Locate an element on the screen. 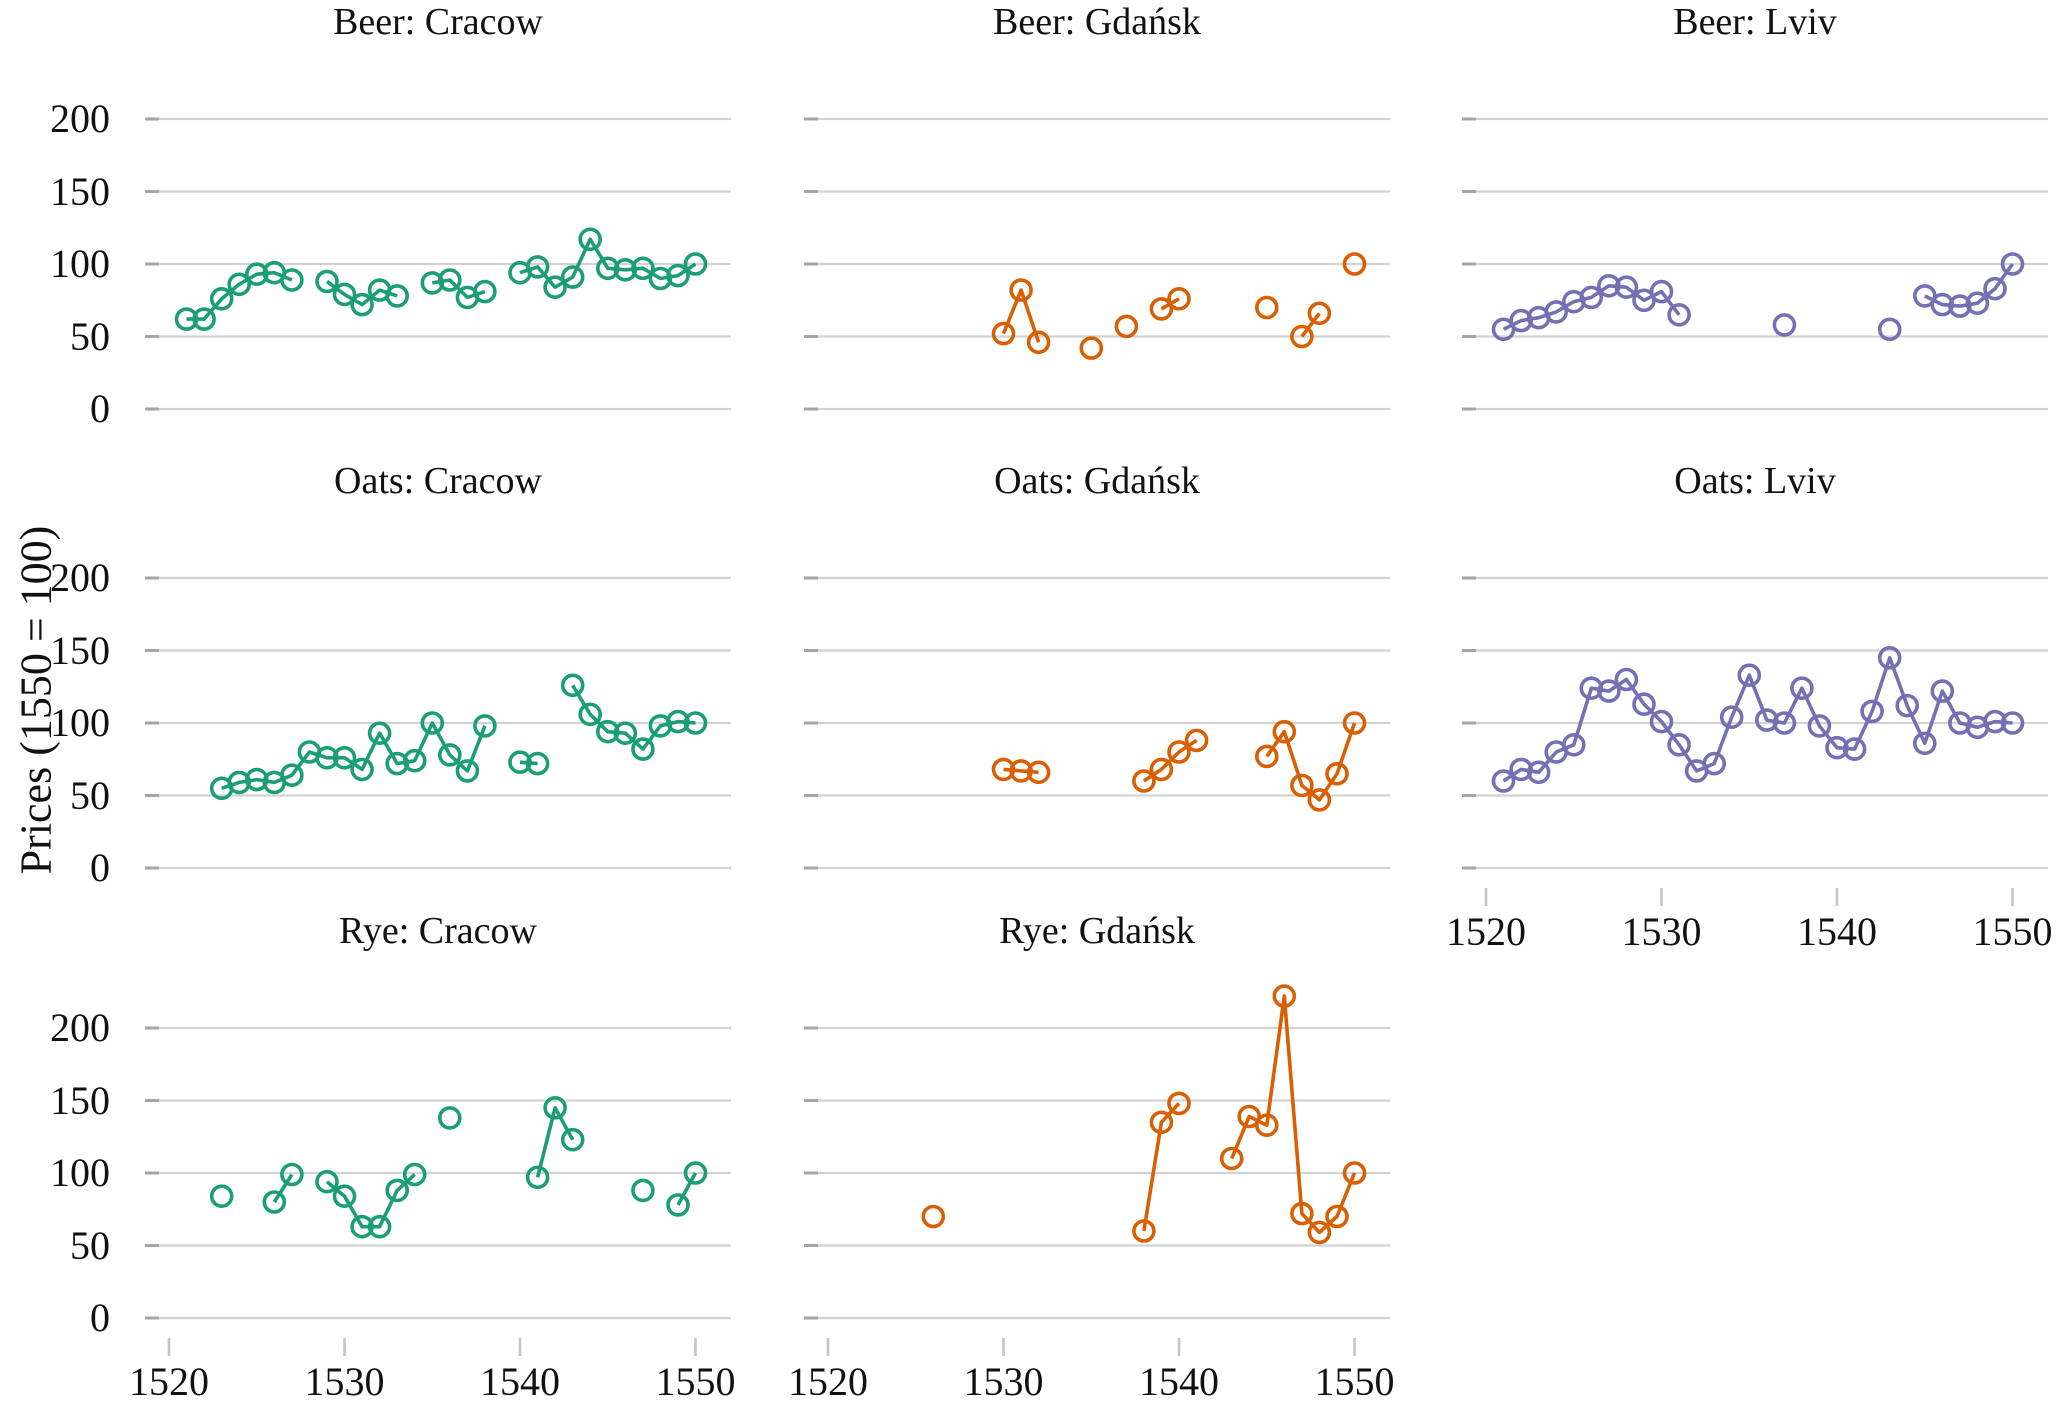  y-tick-label: 50 is located at coordinates (90, 336).